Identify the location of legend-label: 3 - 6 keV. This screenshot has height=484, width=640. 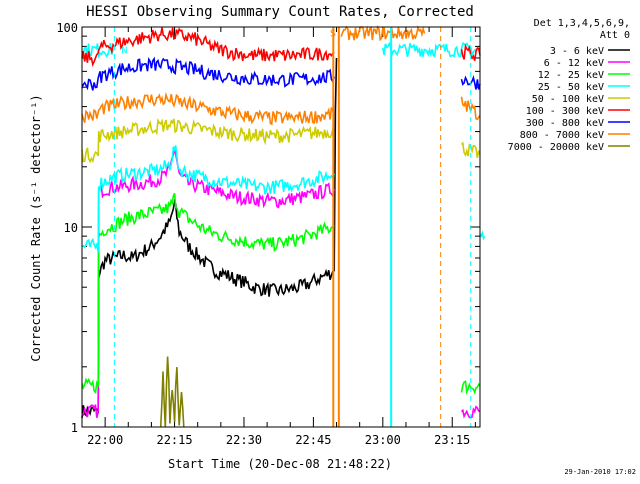
(577, 51).